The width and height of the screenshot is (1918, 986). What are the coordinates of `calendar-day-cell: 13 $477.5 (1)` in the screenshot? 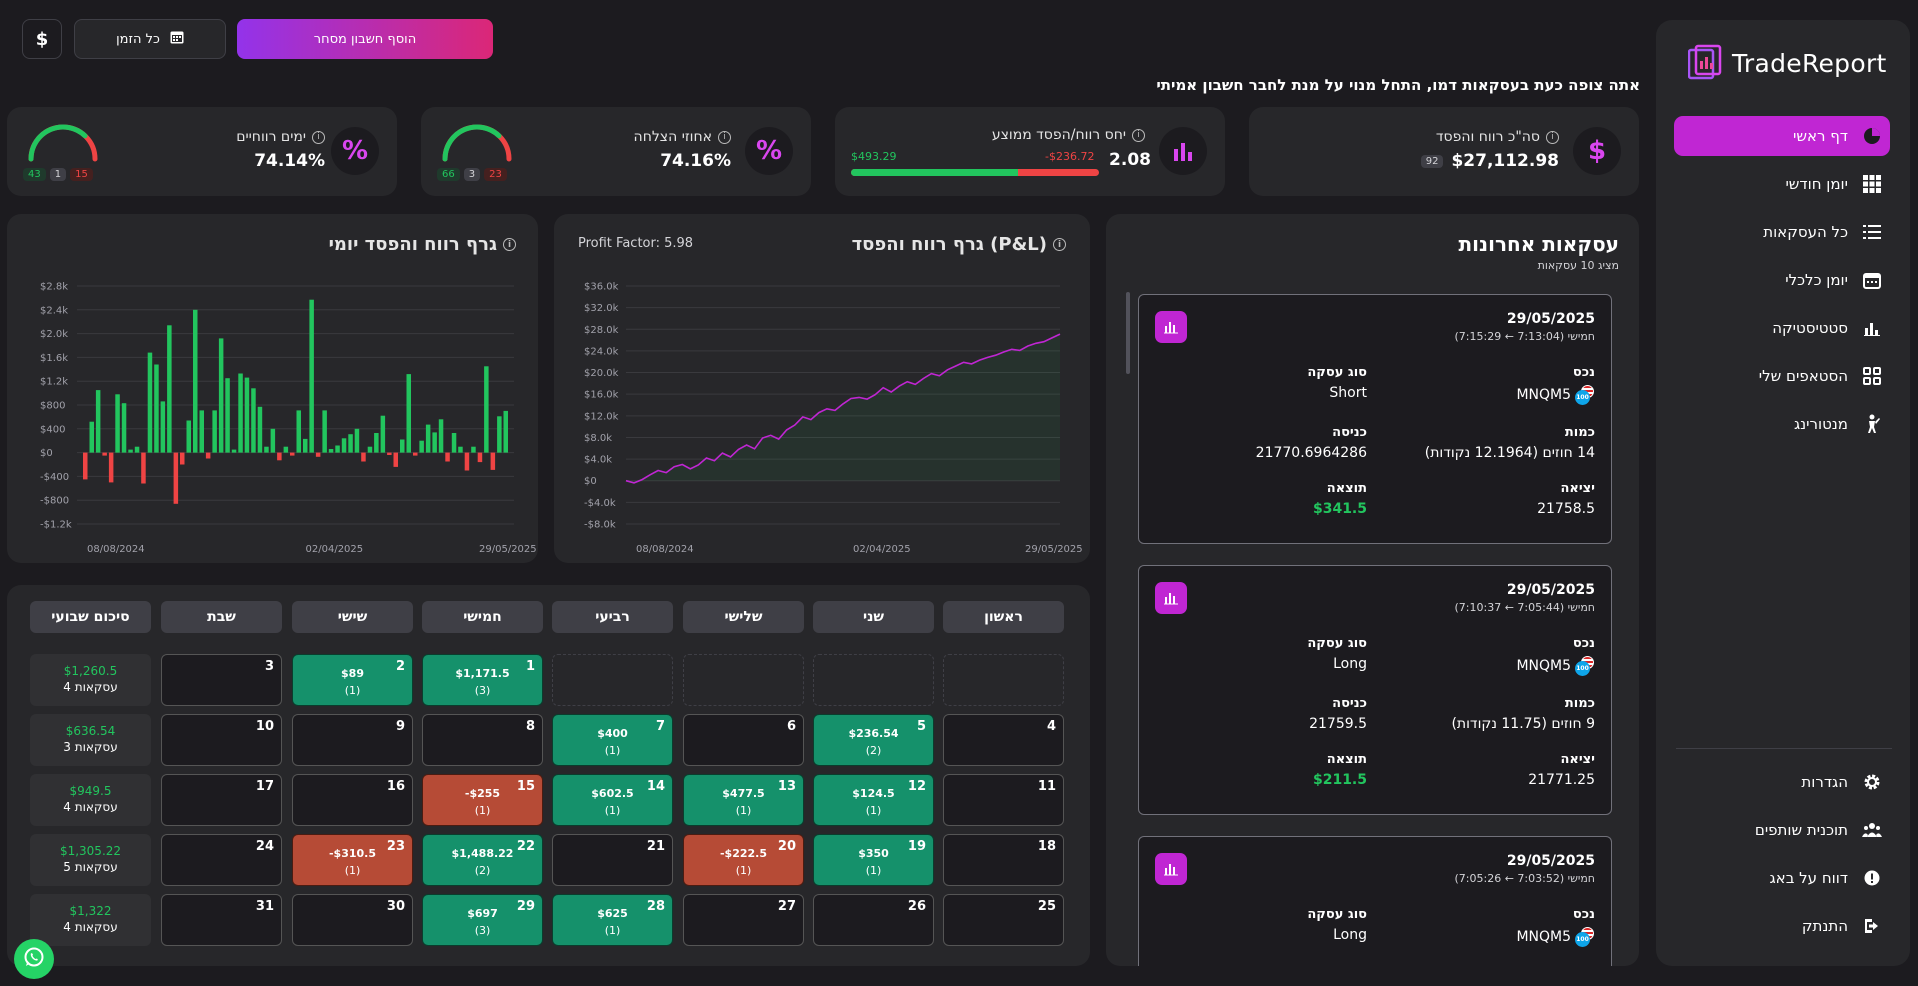 It's located at (743, 800).